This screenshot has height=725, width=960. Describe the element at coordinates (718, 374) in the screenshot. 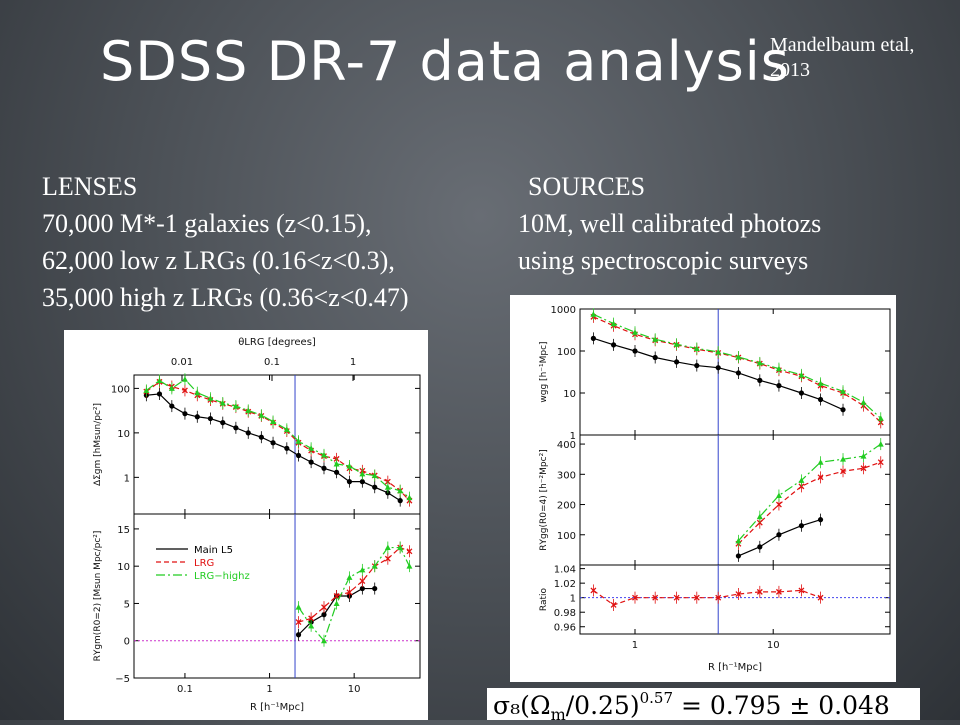

I see `series-mainl5` at that location.